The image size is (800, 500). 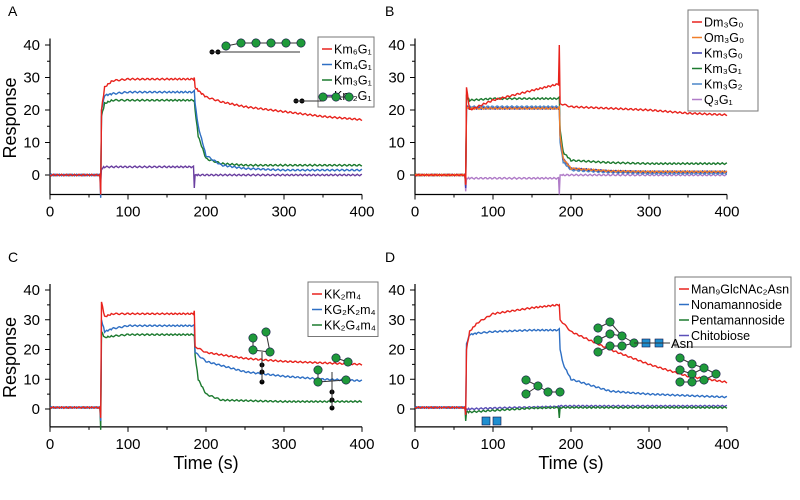 I want to click on legend-label: Km₆G₁, so click(x=353, y=50).